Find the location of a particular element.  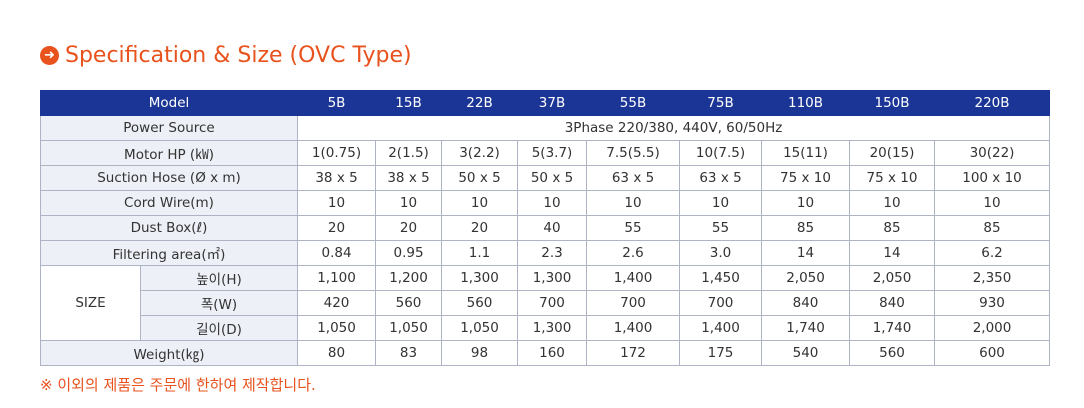

value-cell: 3.0 is located at coordinates (721, 253).